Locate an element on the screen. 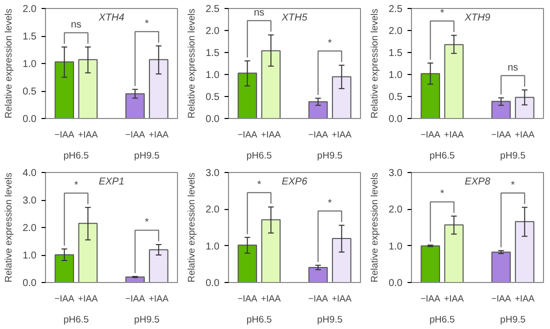  chart-title: XTH9 is located at coordinates (477, 18).